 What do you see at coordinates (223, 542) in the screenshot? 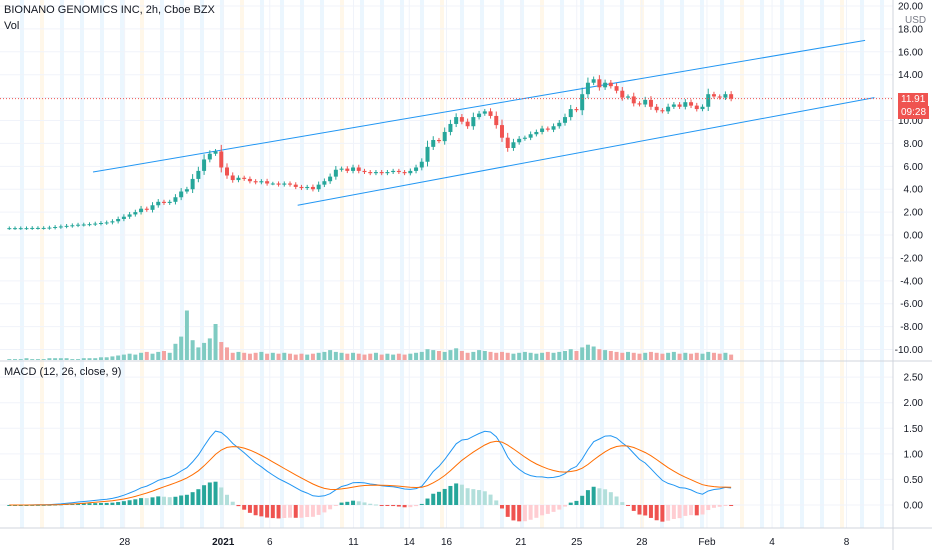
I see `time-tick-label: 2021` at bounding box center [223, 542].